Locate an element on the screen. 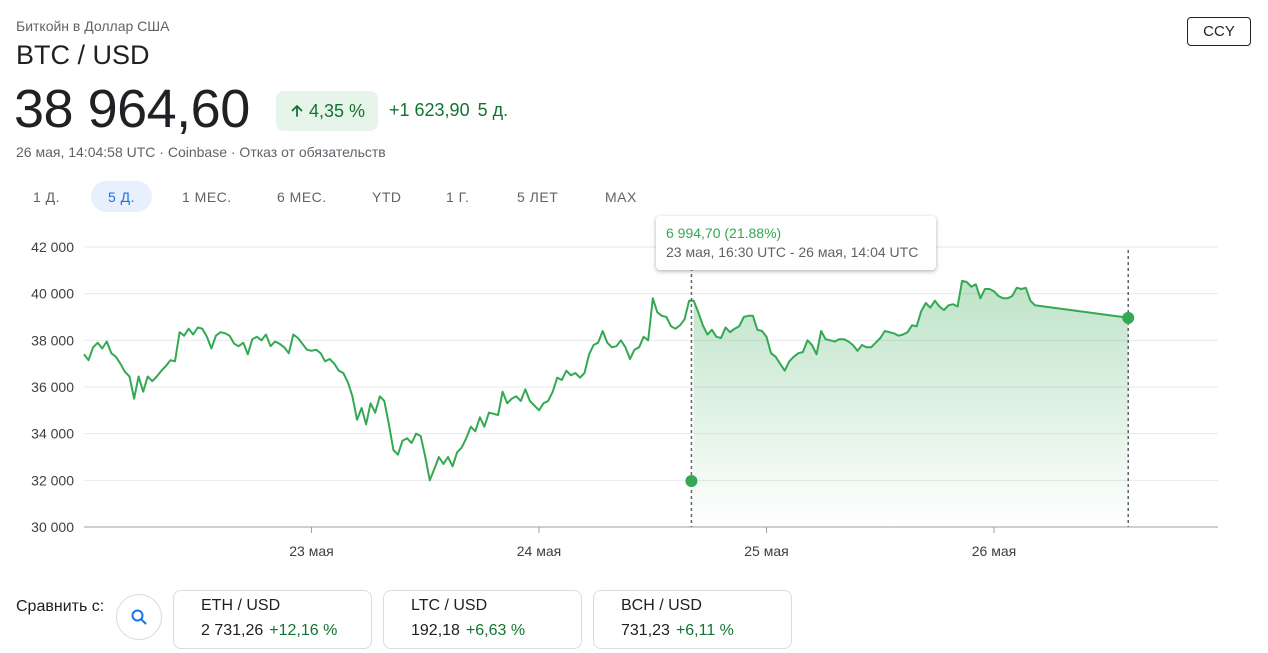  range-tab-5d: 5 Д. is located at coordinates (122, 196).